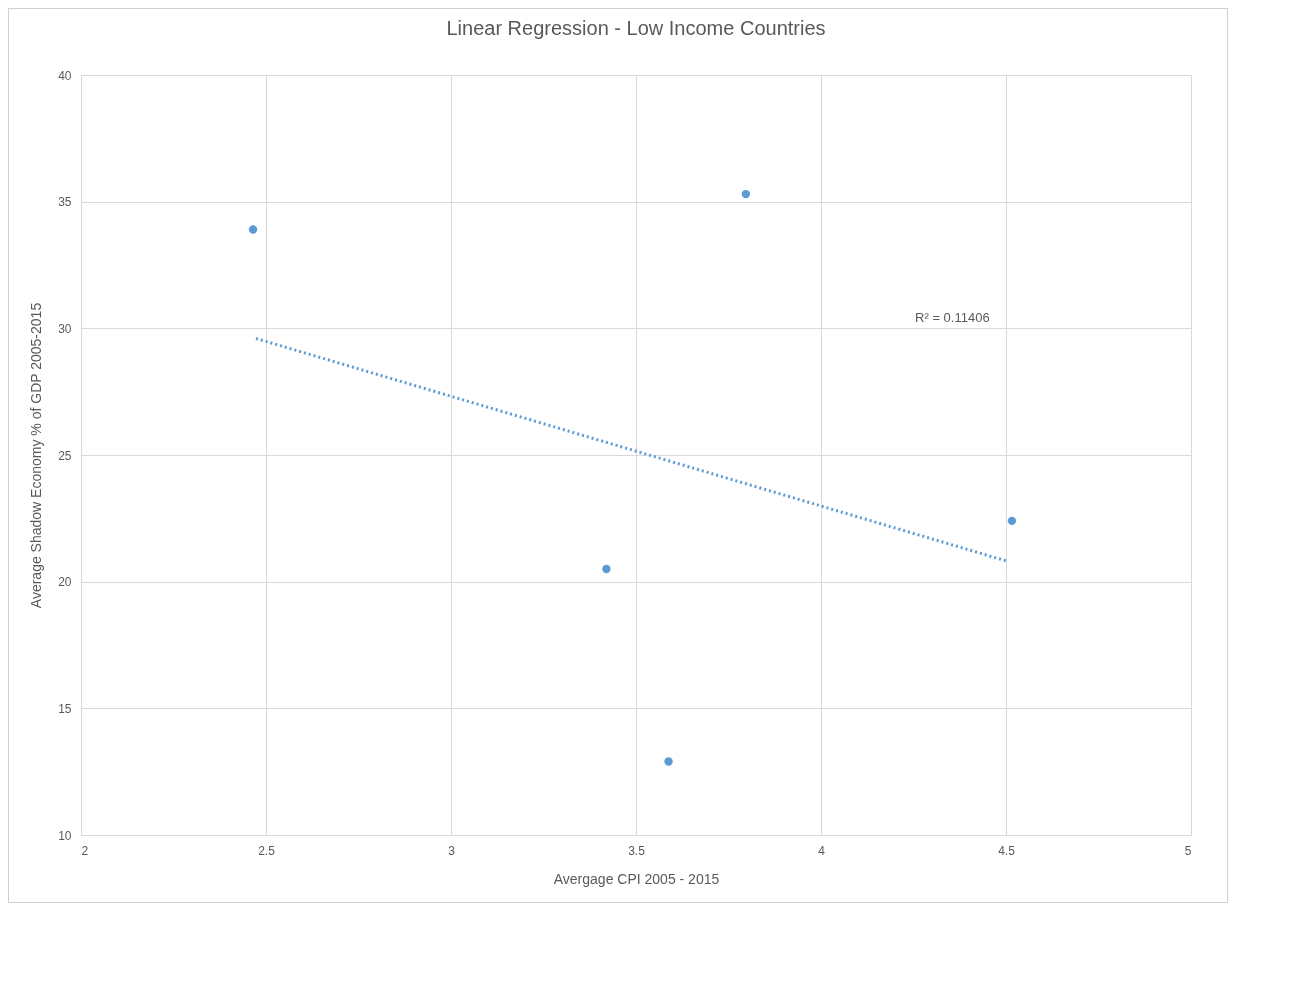 Image resolution: width=1294 pixels, height=1003 pixels. What do you see at coordinates (267, 850) in the screenshot?
I see `x-tick-label: 2.5` at bounding box center [267, 850].